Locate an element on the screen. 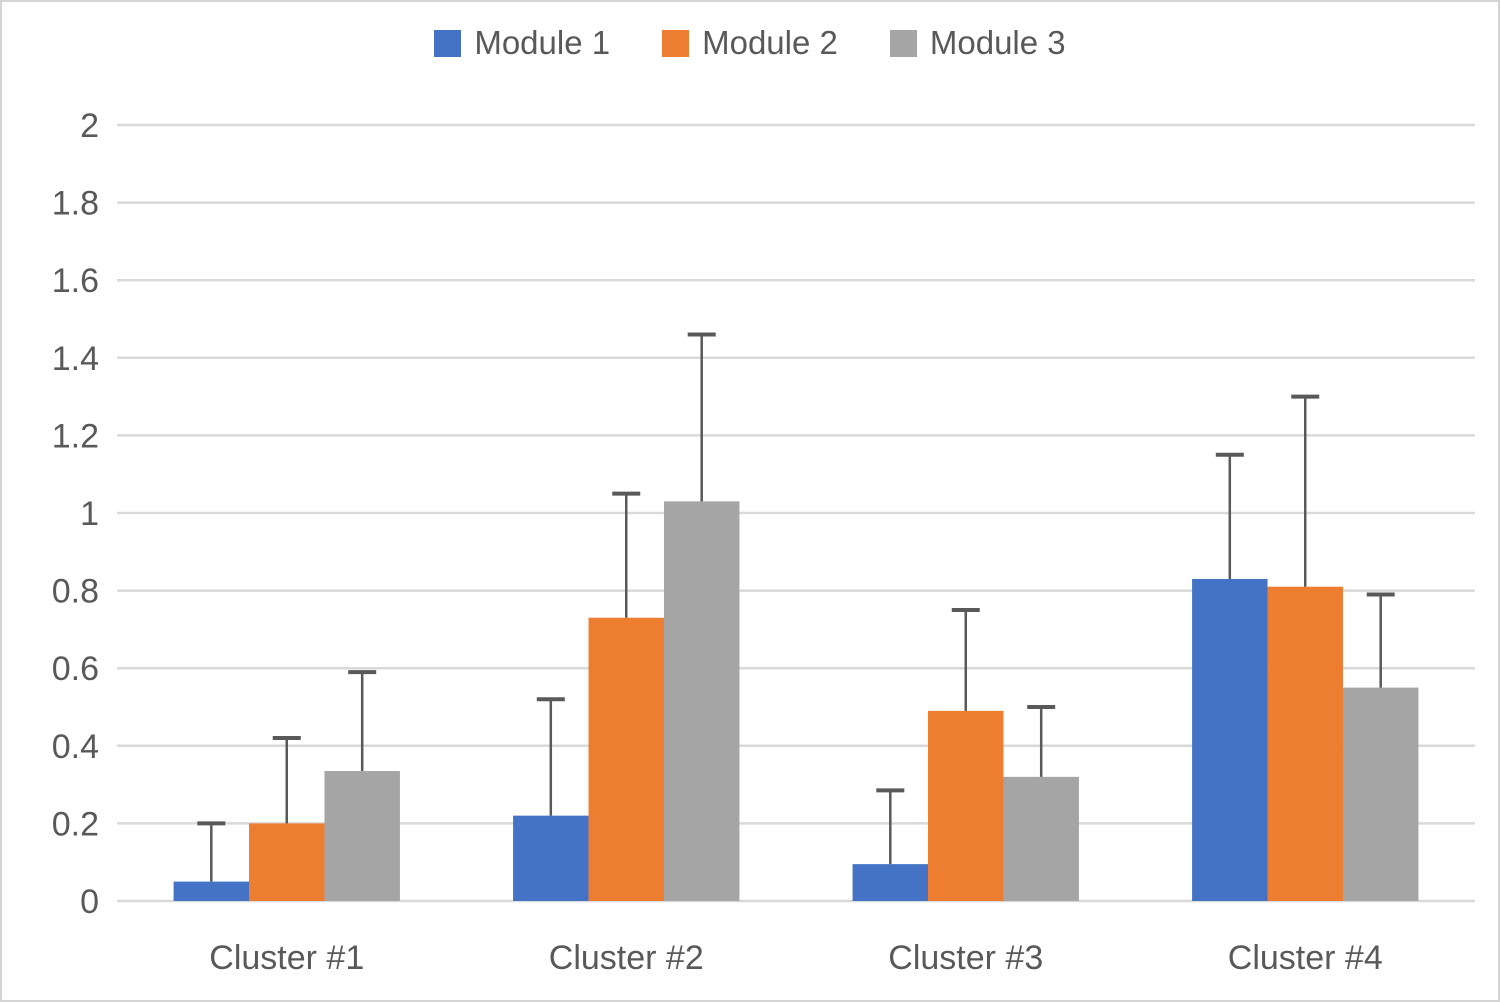 Image resolution: width=1500 pixels, height=1002 pixels. y-axis-tick-label: 0.2 is located at coordinates (75, 824).